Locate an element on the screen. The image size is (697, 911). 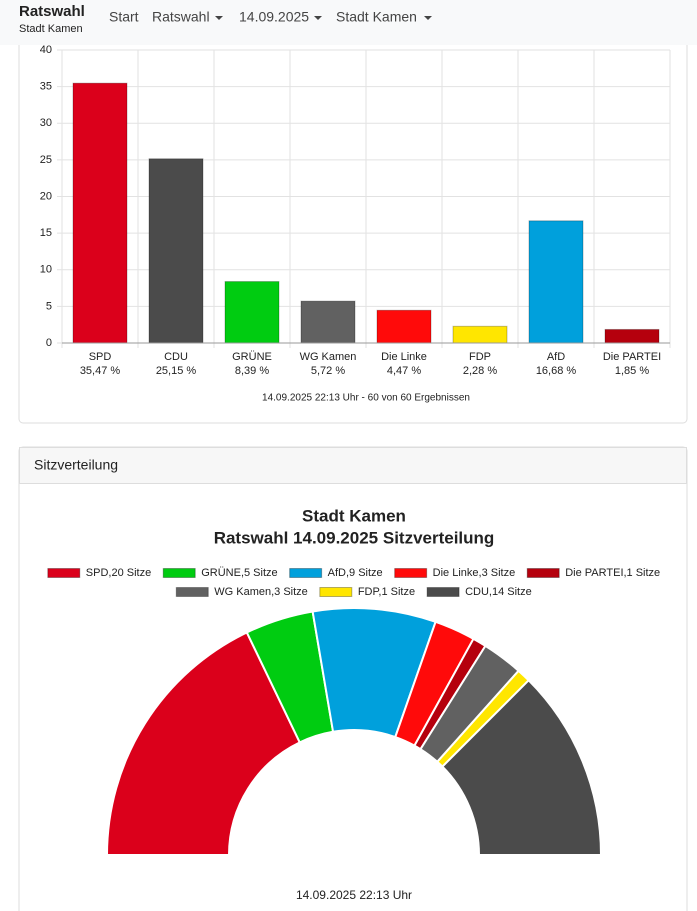
value-label: 16,68 % is located at coordinates (556, 371).